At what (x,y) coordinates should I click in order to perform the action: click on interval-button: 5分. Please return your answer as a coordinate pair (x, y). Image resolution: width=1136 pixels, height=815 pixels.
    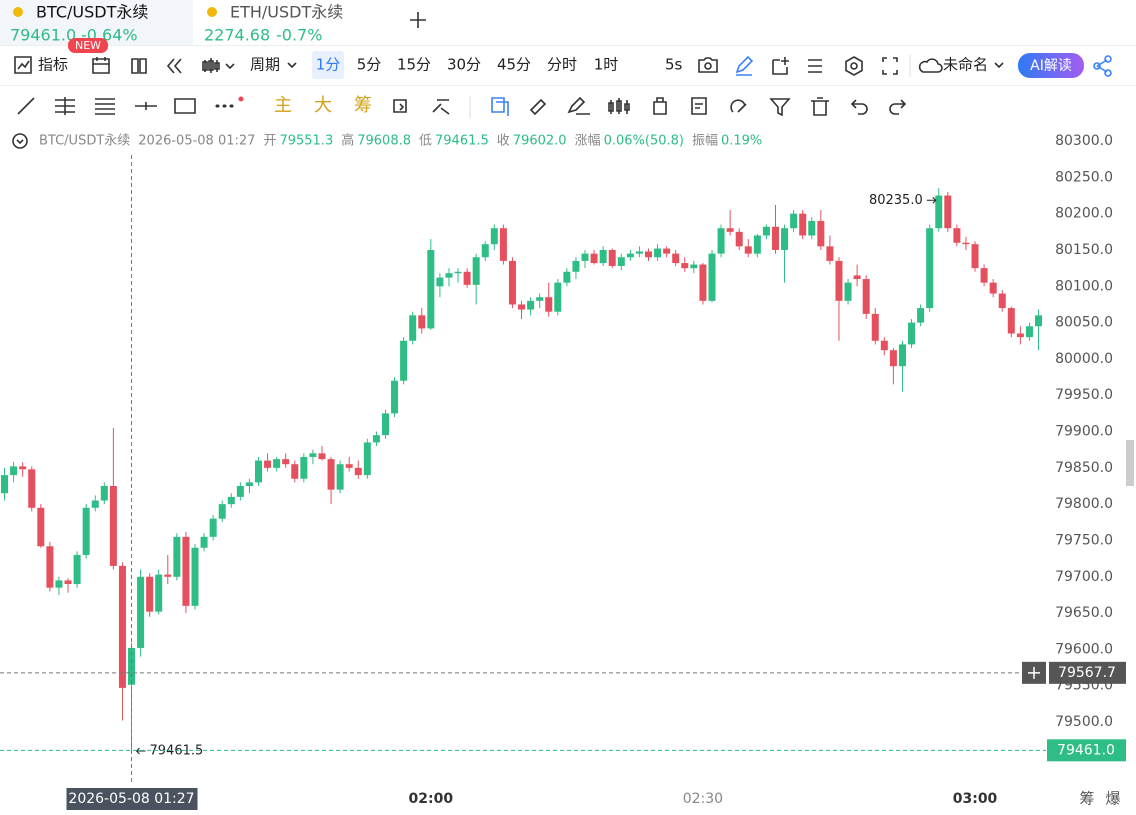
    Looking at the image, I should click on (369, 65).